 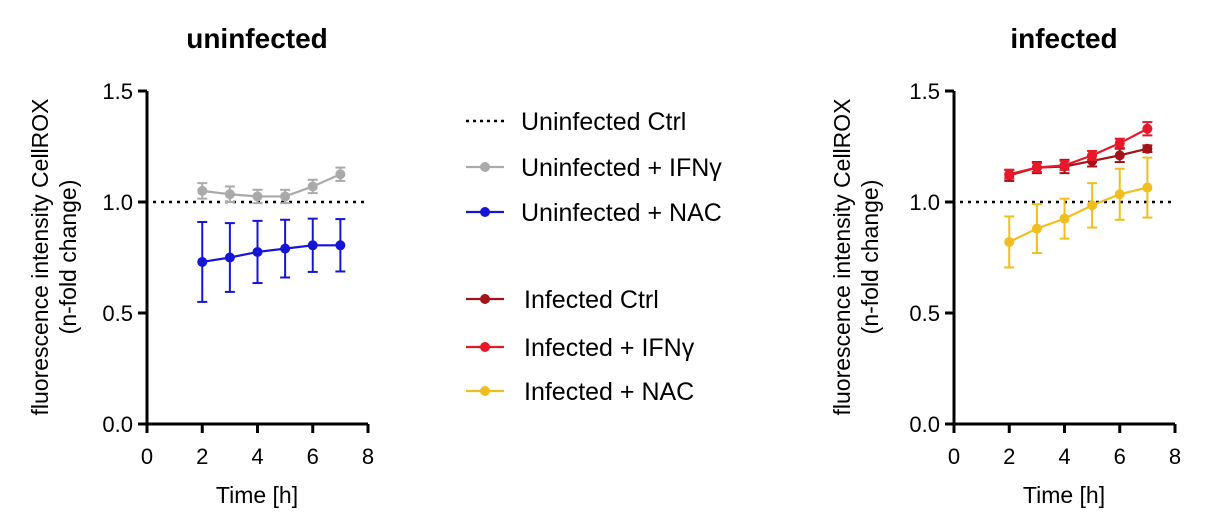 I want to click on legend-label: Infected + NAC, so click(x=609, y=392).